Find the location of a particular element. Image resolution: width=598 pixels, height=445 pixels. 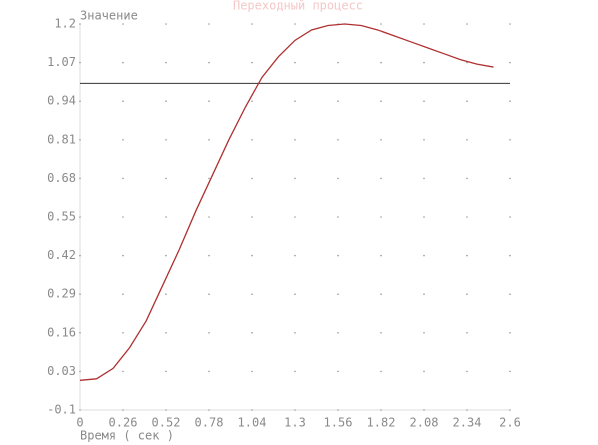

y-tick-label: -0.1 is located at coordinates (61, 410).